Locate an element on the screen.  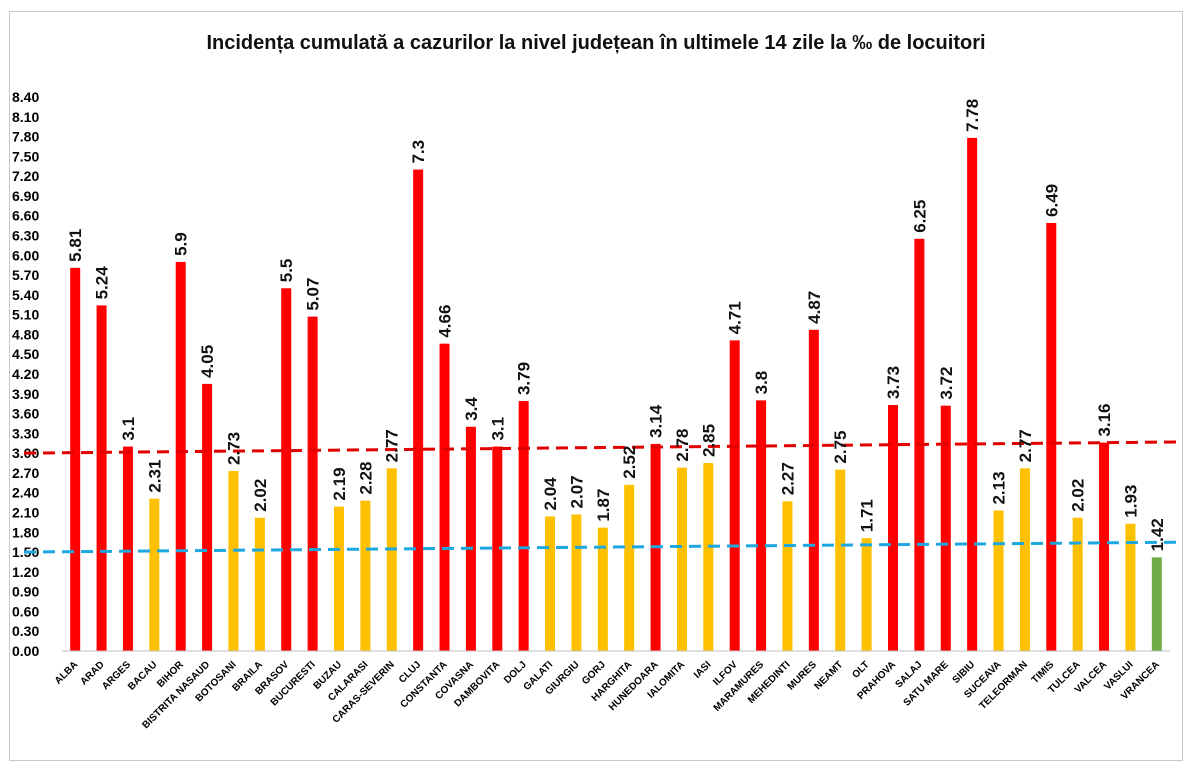
data-label: 2.73 is located at coordinates (233, 448).